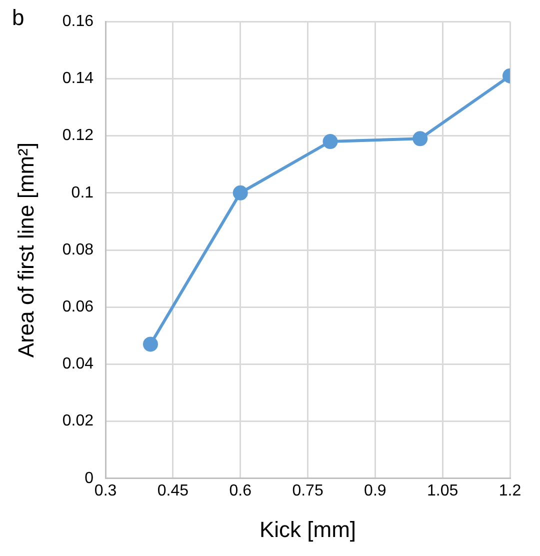 The image size is (540, 556). I want to click on y-tick-label: 0.06, so click(78, 307).